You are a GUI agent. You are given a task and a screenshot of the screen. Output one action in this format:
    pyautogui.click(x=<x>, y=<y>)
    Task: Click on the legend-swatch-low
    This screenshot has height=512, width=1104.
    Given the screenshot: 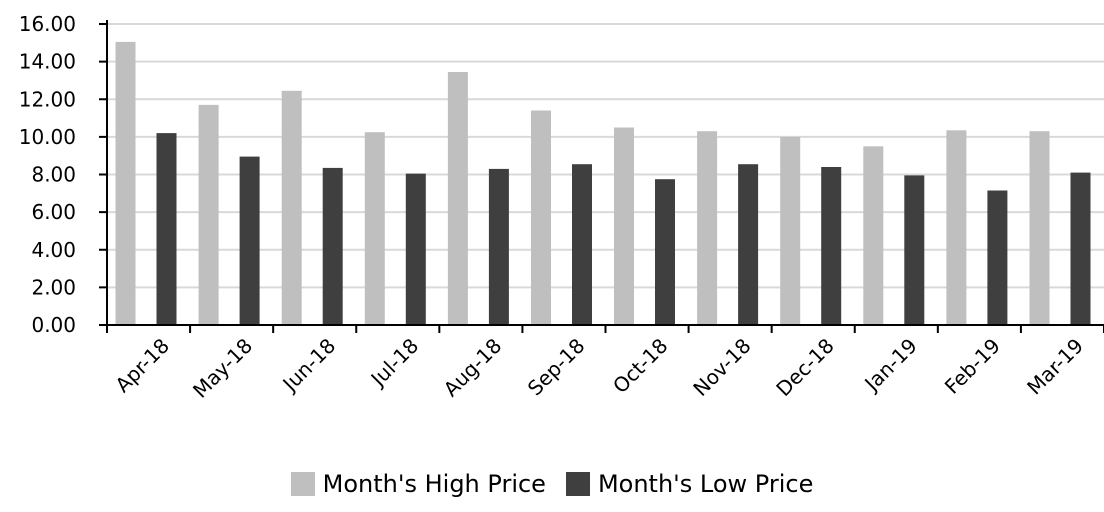 What is the action you would take?
    pyautogui.click(x=577, y=484)
    